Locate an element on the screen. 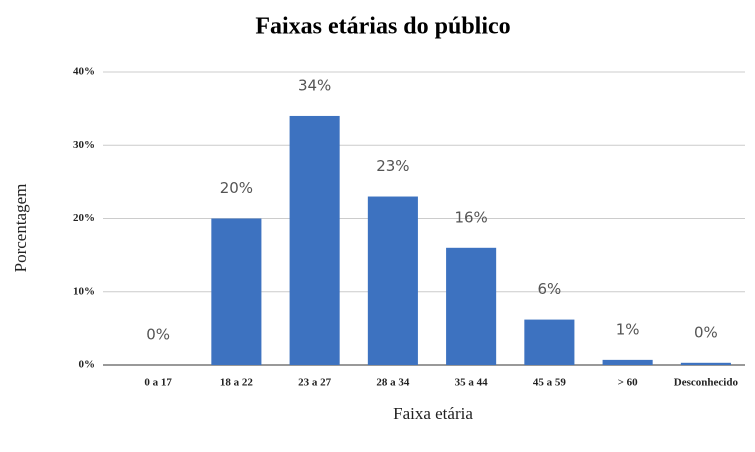  x-tick-label: 0 a 17 is located at coordinates (158, 383).